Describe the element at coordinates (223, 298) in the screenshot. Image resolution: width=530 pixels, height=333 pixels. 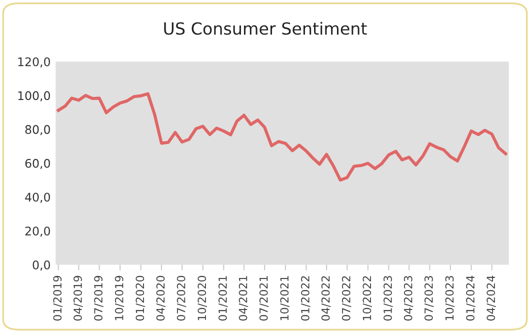
I see `x-tick-label: 01/2021` at that location.